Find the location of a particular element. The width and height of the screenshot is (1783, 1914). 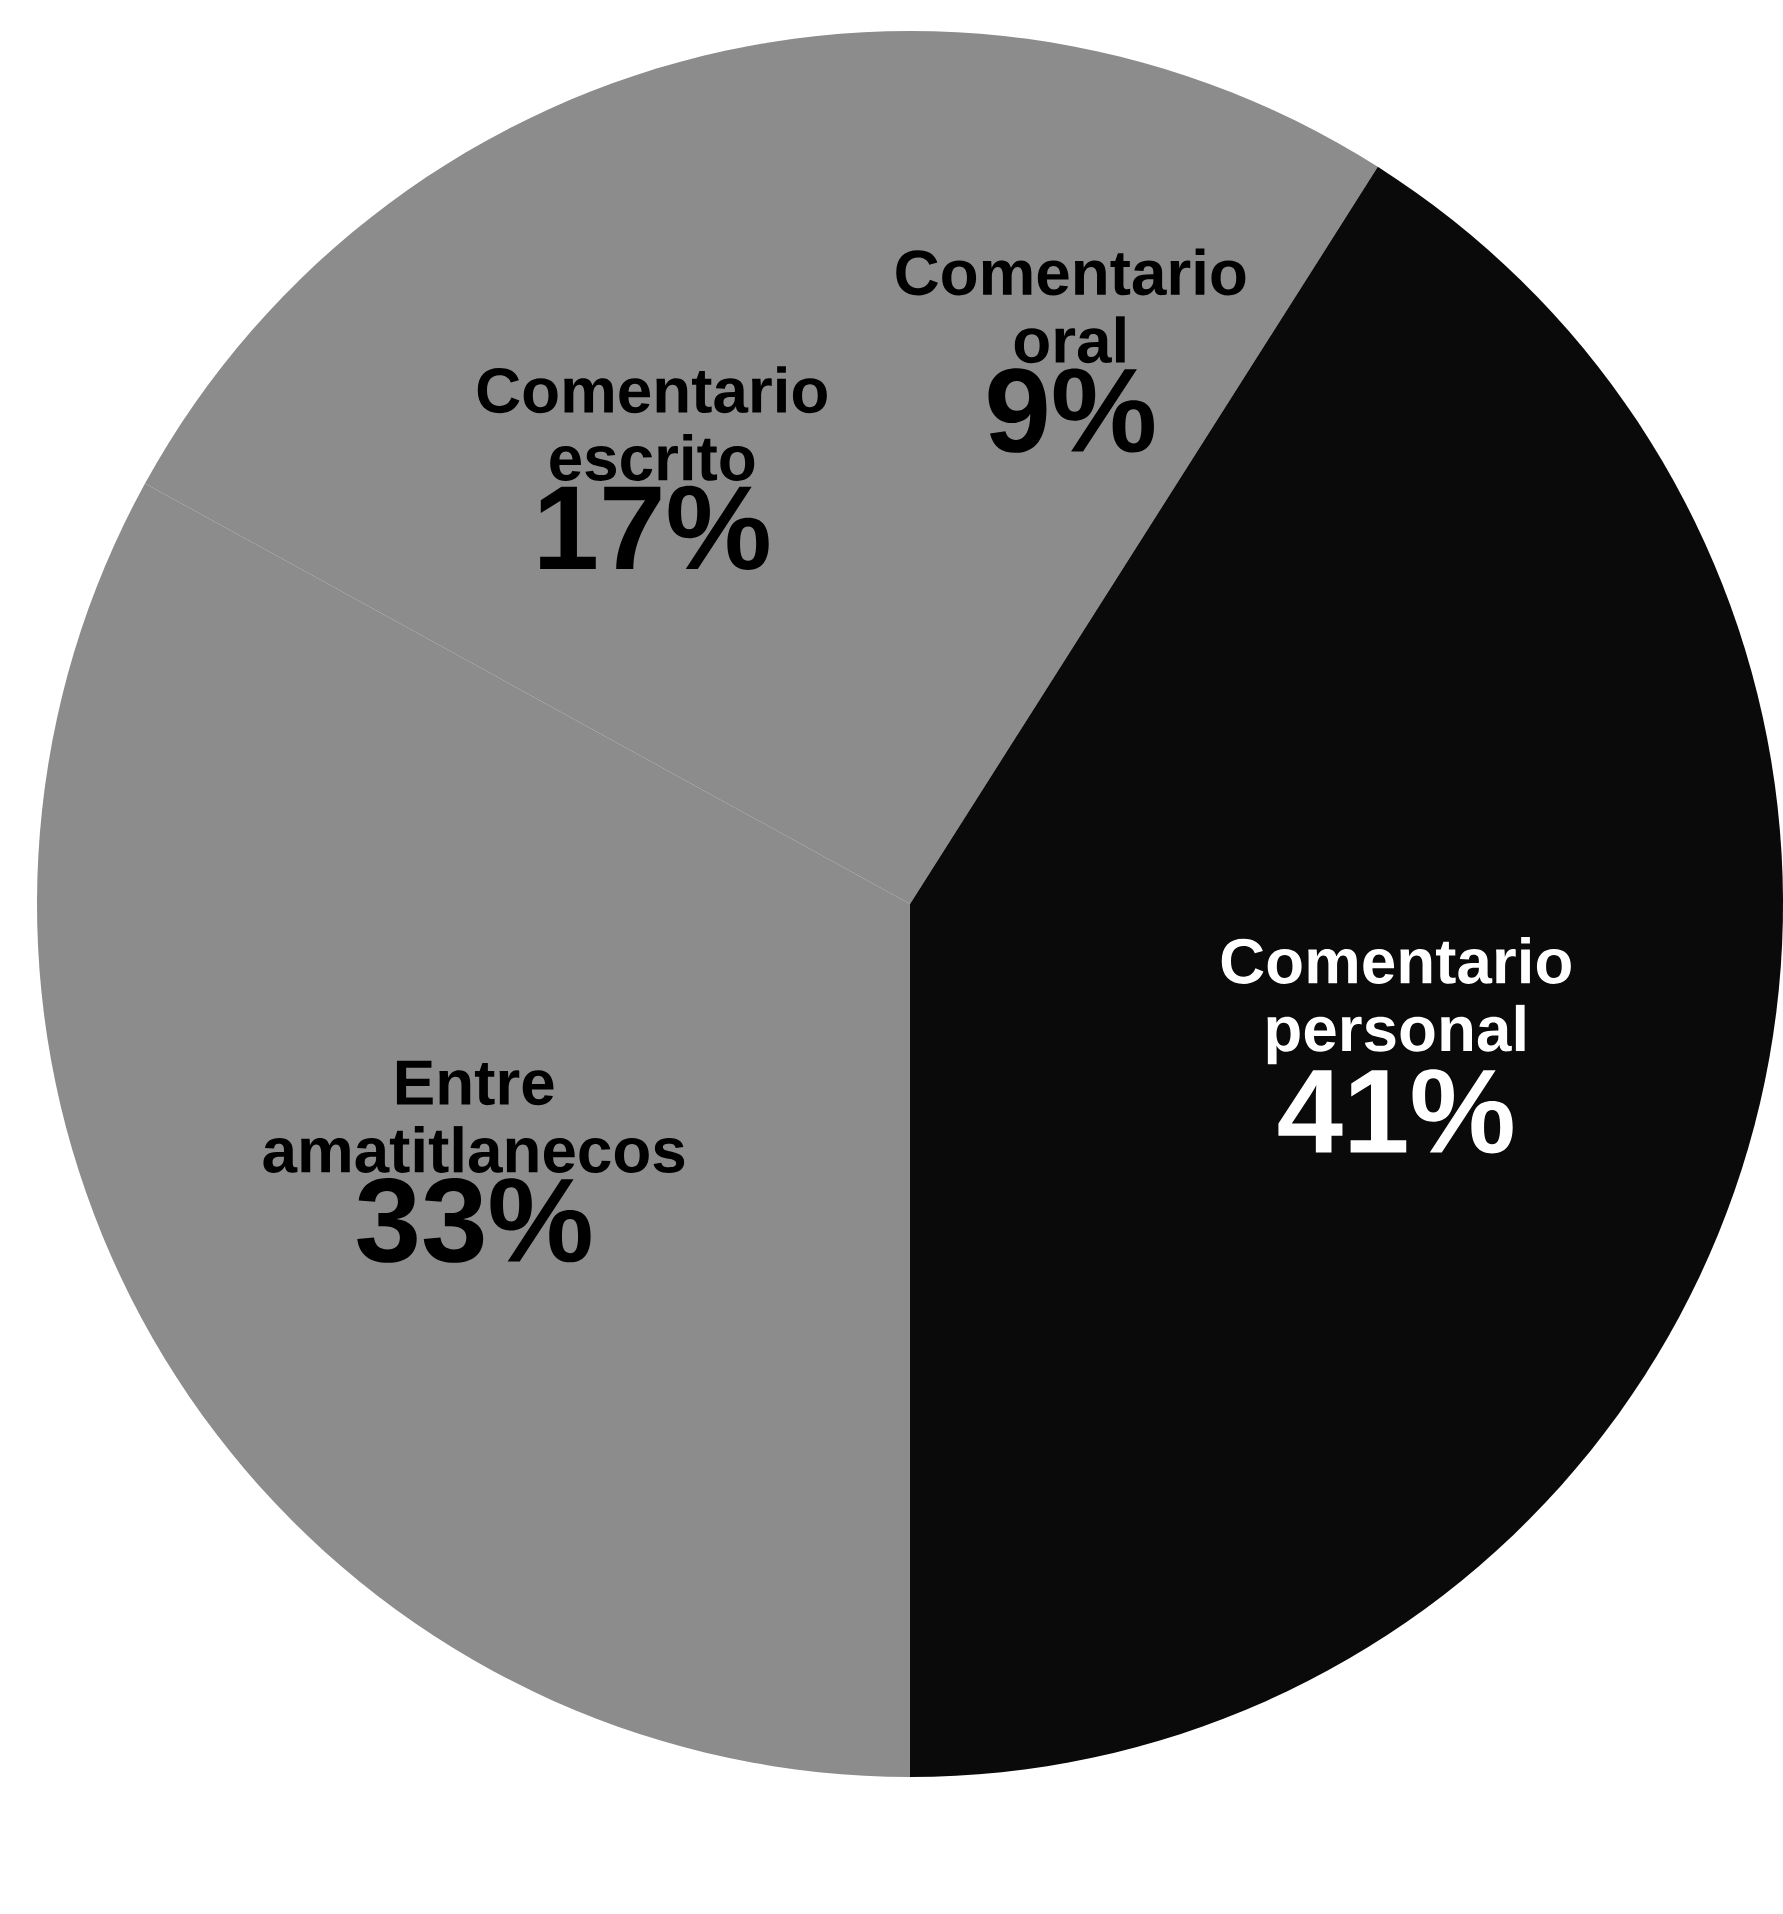

slice-label: Entre amatitlanecos is located at coordinates (474, 1116).